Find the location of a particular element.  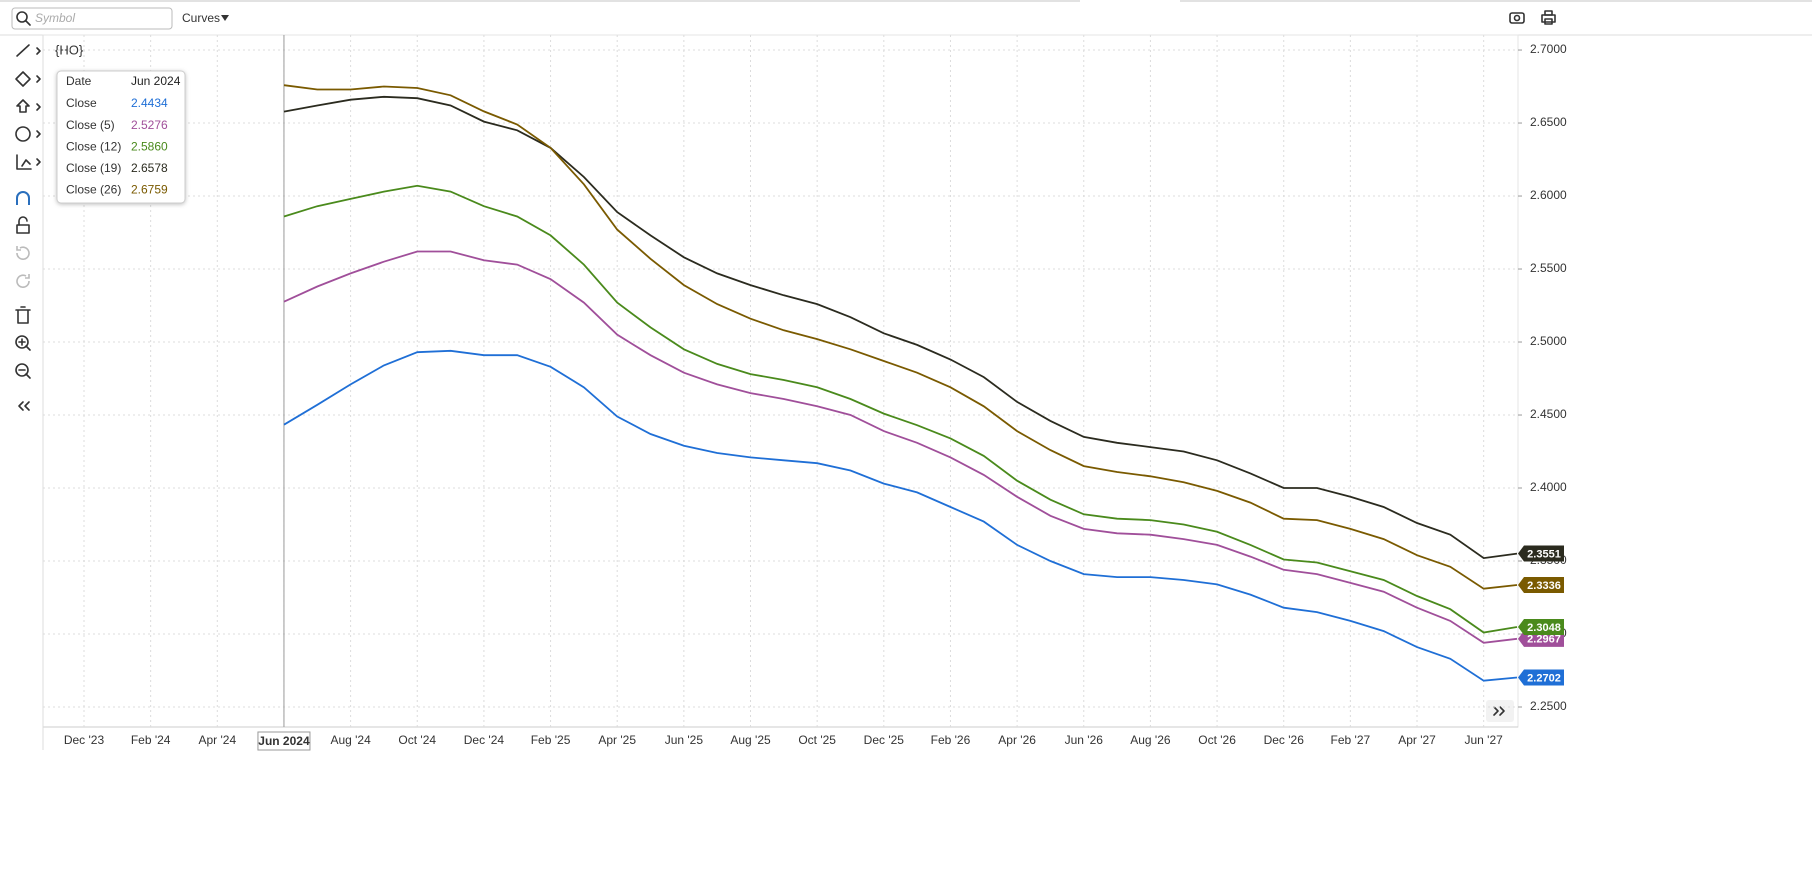

search-placeholder: Symbol is located at coordinates (55, 18).